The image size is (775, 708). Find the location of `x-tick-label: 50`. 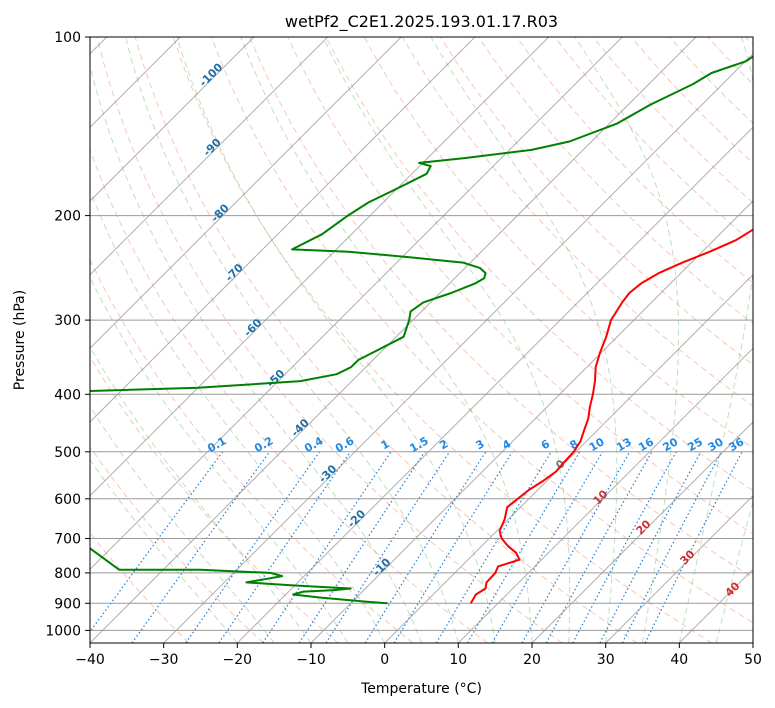

x-tick-label: 50 is located at coordinates (753, 660).